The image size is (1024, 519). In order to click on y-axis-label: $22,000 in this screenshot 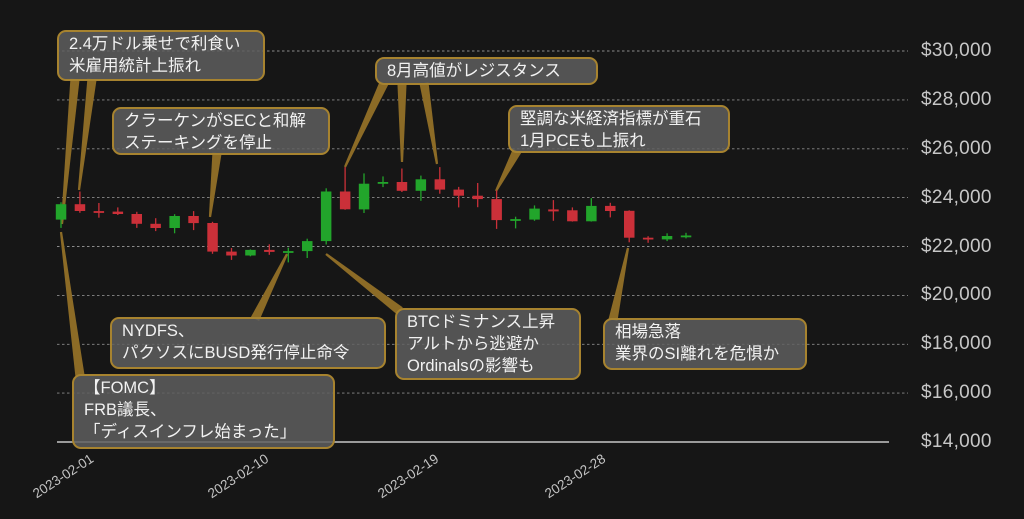, I will do `click(956, 246)`.